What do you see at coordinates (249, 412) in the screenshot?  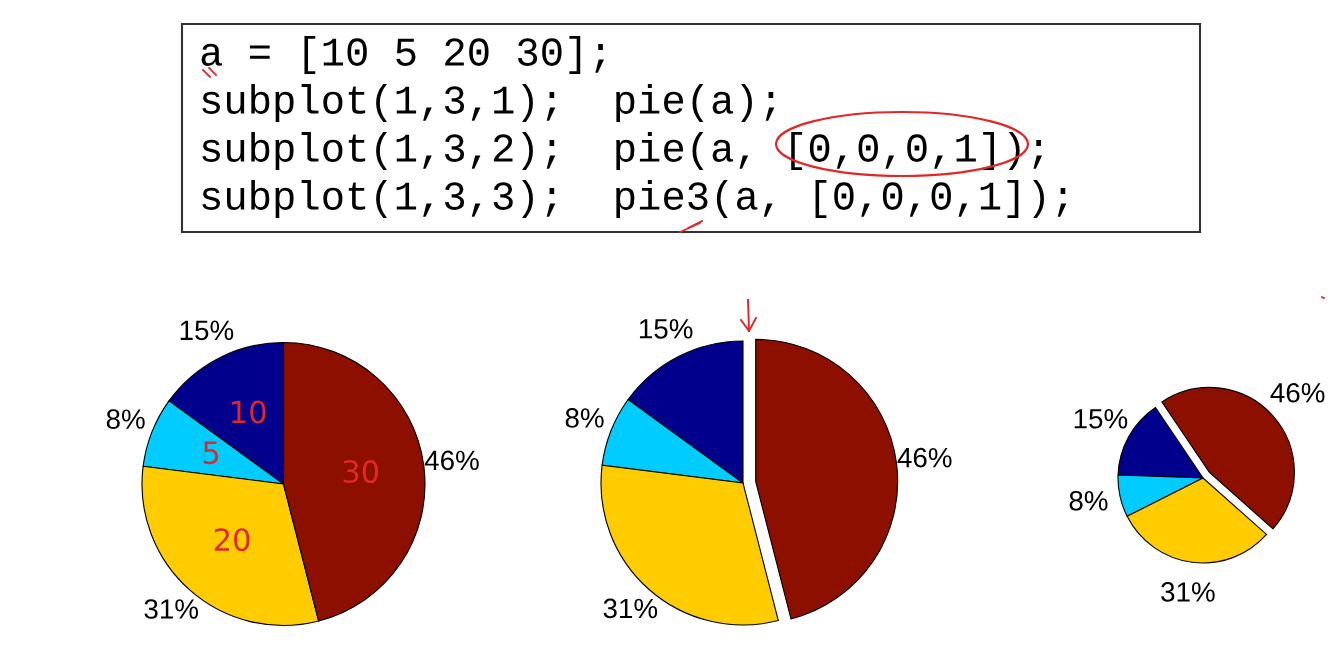 I see `text: 10` at bounding box center [249, 412].